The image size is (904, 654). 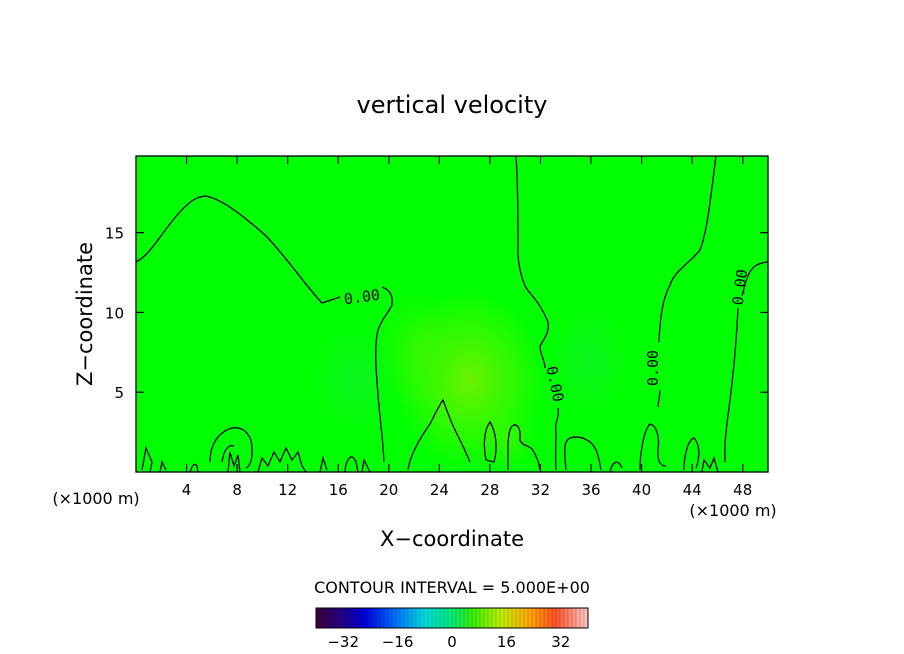 What do you see at coordinates (388, 490) in the screenshot?
I see `x-tick-label: 20` at bounding box center [388, 490].